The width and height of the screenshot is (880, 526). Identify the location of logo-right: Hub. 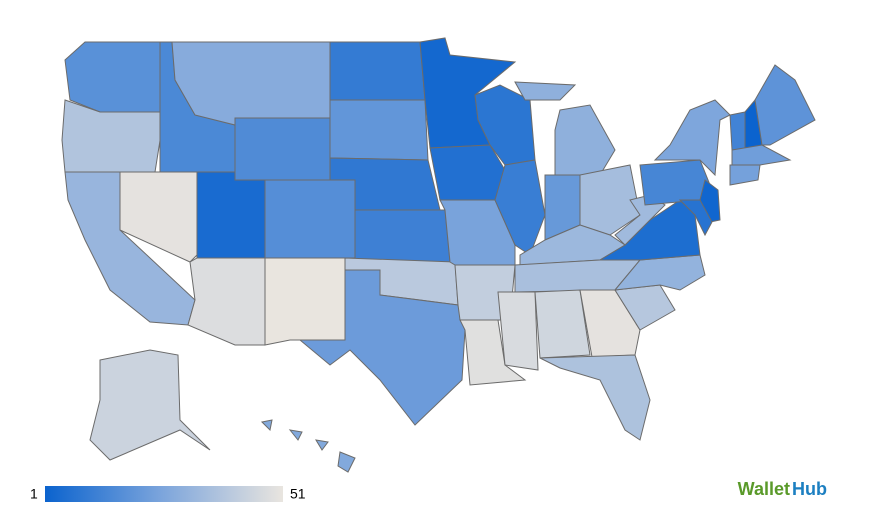
(809, 489).